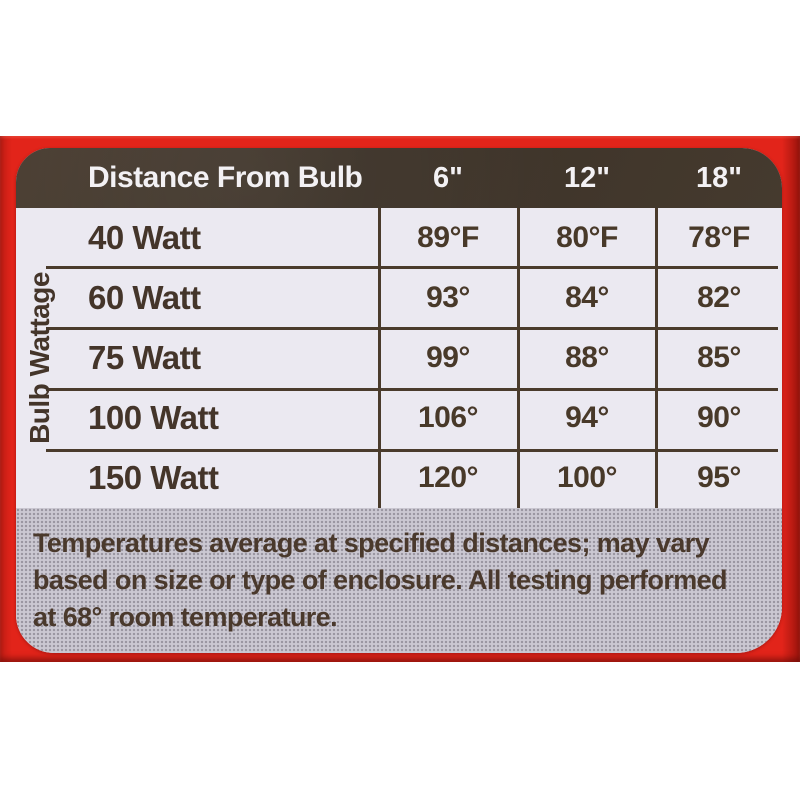  Describe the element at coordinates (225, 177) in the screenshot. I see `table-title: Distance From Bulb` at that location.